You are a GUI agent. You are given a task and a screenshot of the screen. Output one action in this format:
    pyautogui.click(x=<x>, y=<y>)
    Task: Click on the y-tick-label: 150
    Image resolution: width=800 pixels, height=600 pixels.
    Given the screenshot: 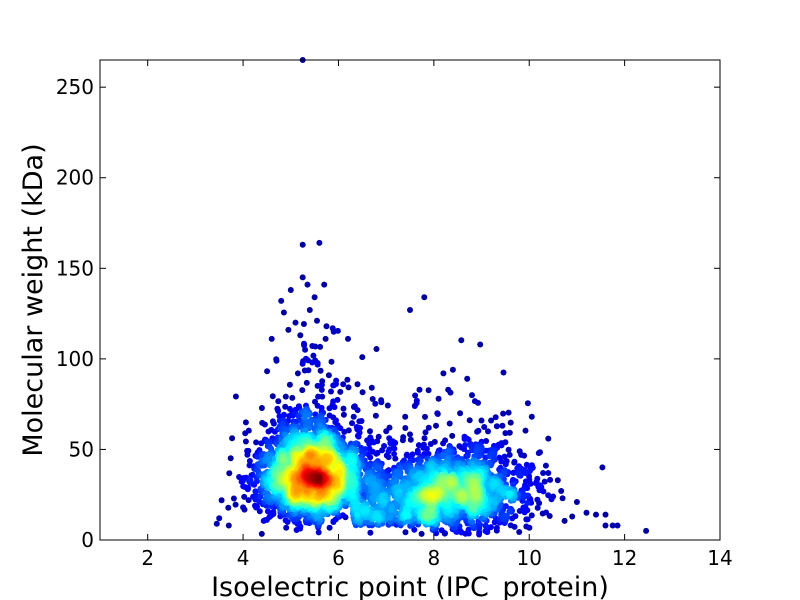 What is the action you would take?
    pyautogui.click(x=75, y=268)
    